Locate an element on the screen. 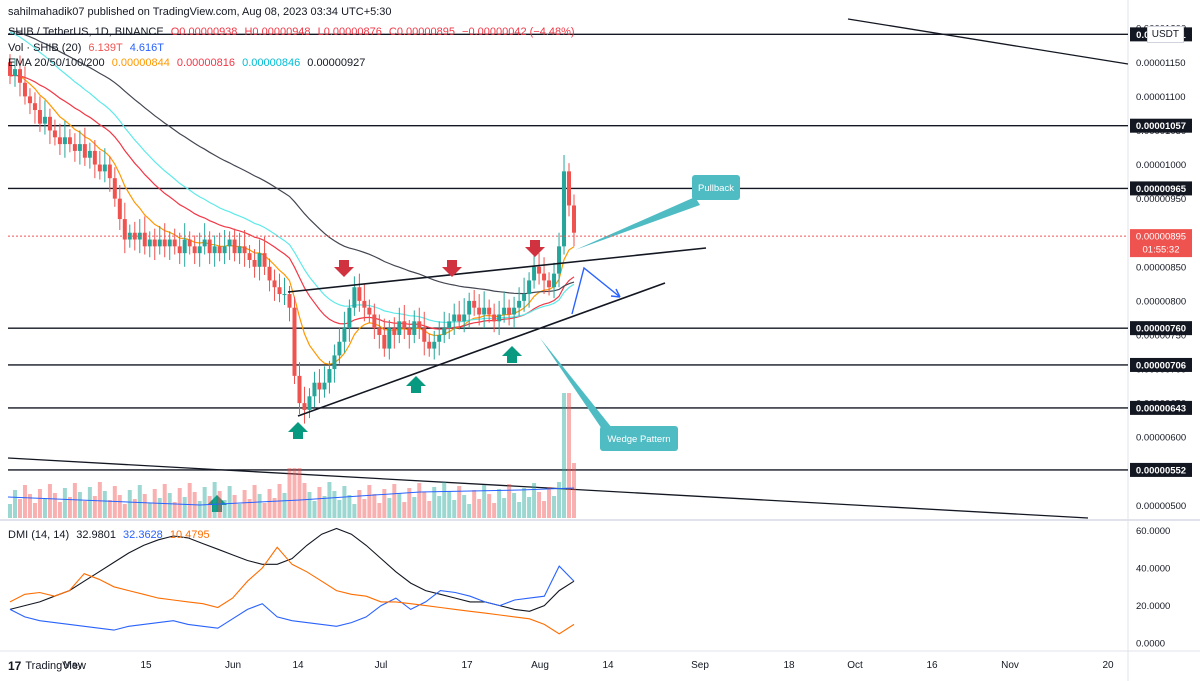 This screenshot has width=1200, height=681. x-tick-label: 20 is located at coordinates (1108, 665).